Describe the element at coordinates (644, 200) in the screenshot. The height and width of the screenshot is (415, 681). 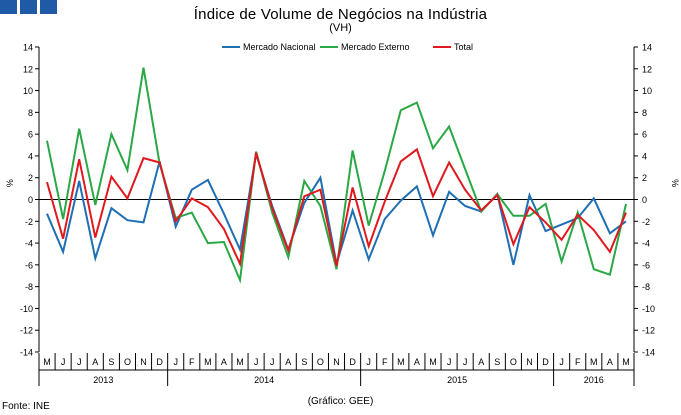
I see `y-tick-label-right: 0` at that location.